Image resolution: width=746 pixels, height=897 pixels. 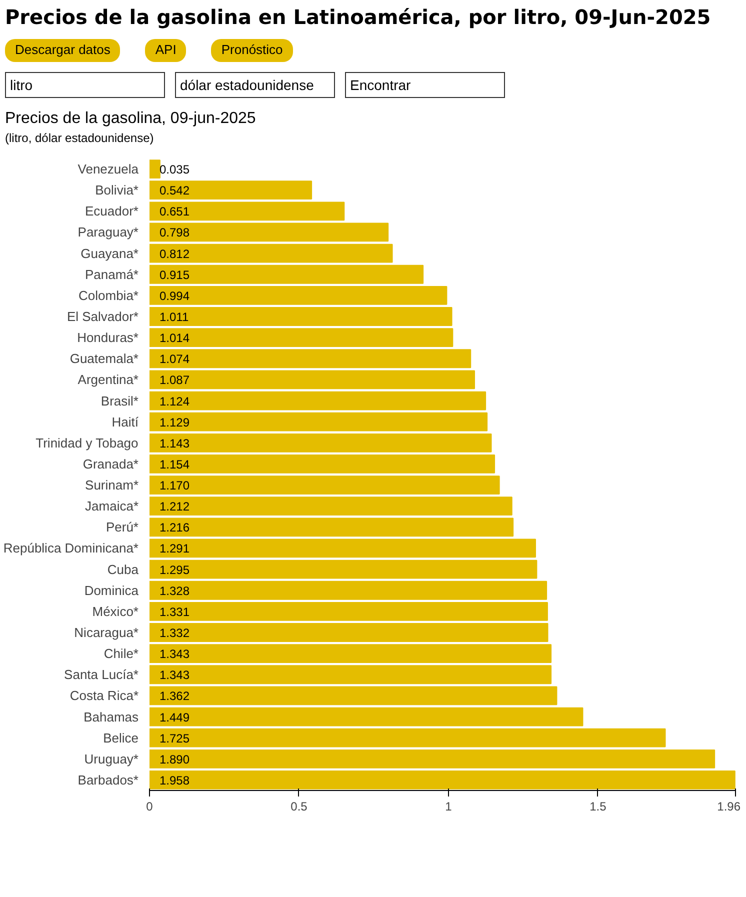 What do you see at coordinates (108, 294) in the screenshot?
I see `y-tick-label: Colombia*` at bounding box center [108, 294].